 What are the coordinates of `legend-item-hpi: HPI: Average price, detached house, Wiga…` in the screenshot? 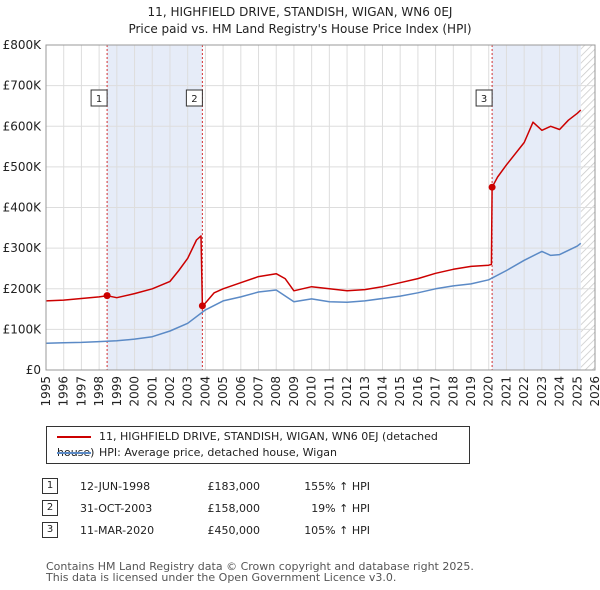 It's located at (197, 453).